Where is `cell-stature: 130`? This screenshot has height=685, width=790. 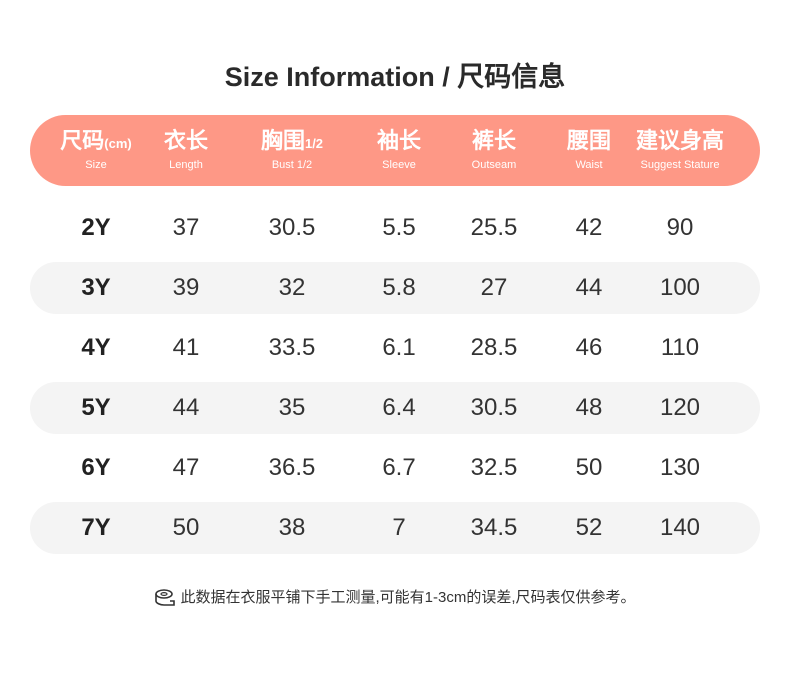
cell-stature: 130 is located at coordinates (680, 467).